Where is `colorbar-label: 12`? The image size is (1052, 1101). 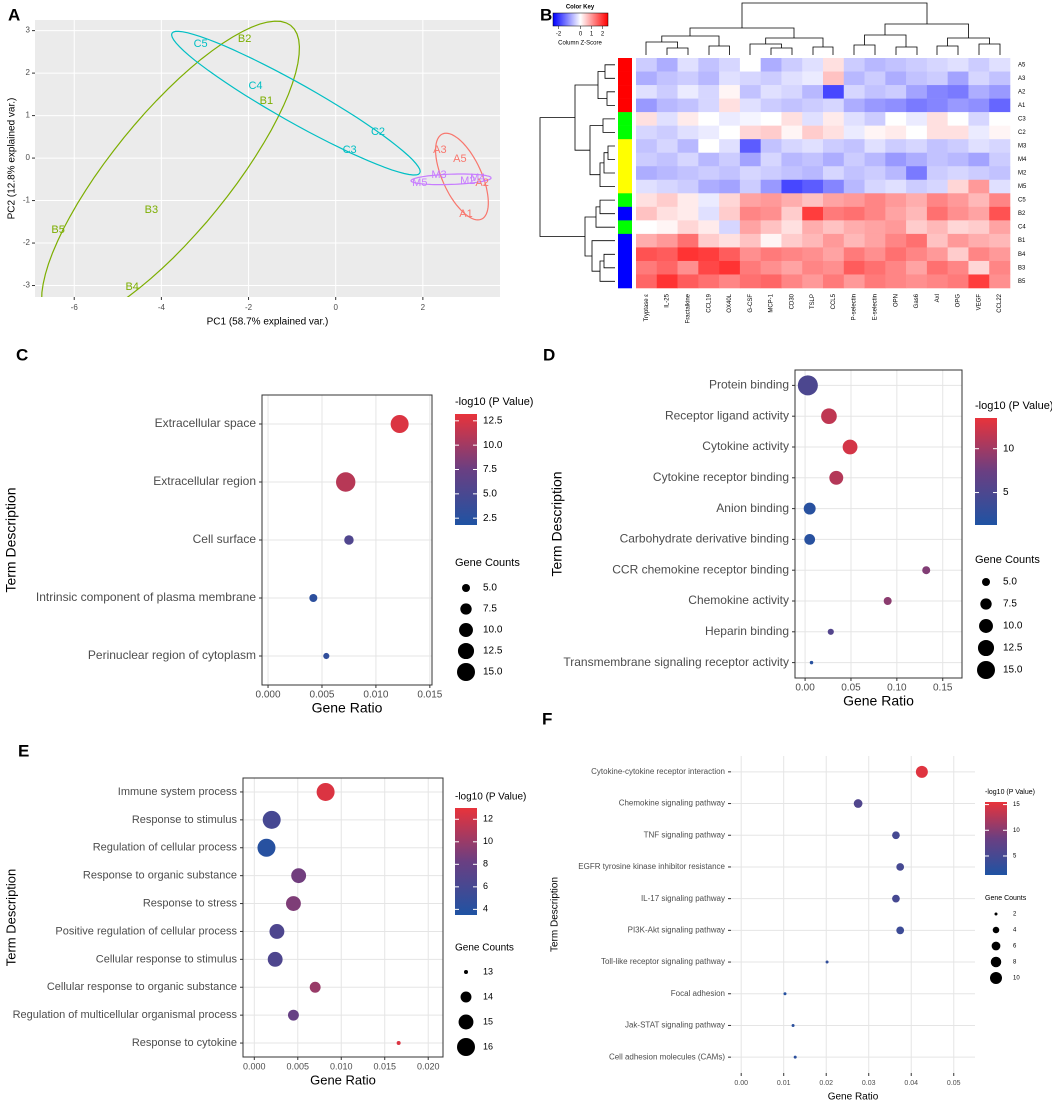 colorbar-label: 12 is located at coordinates (488, 819).